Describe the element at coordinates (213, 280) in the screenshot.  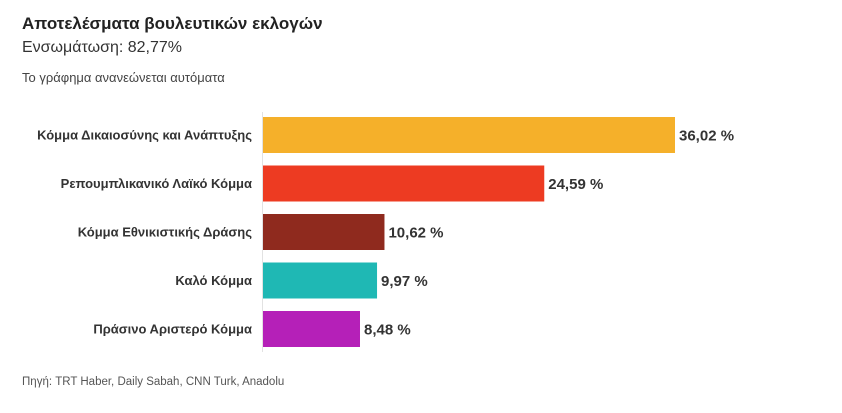
I see `category-label: Καλό Κόμμα` at that location.